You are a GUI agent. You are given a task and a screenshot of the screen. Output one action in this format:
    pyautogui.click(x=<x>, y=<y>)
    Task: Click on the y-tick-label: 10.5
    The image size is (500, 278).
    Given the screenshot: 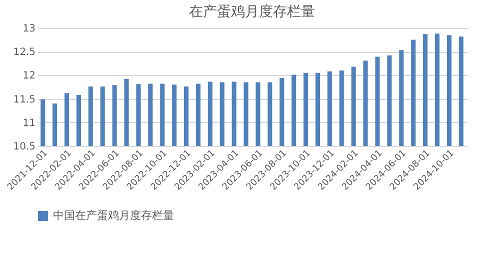 What is the action you would take?
    pyautogui.click(x=24, y=147)
    